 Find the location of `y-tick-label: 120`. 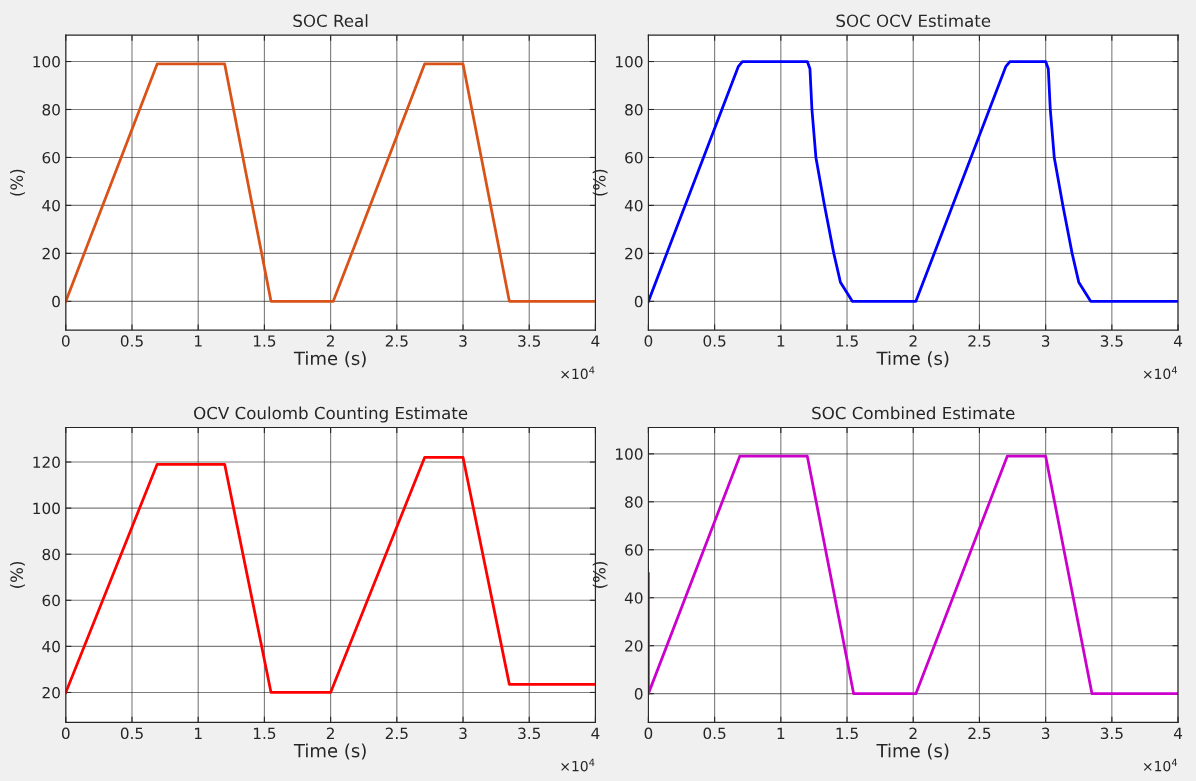

y-tick-label: 120 is located at coordinates (46, 462).